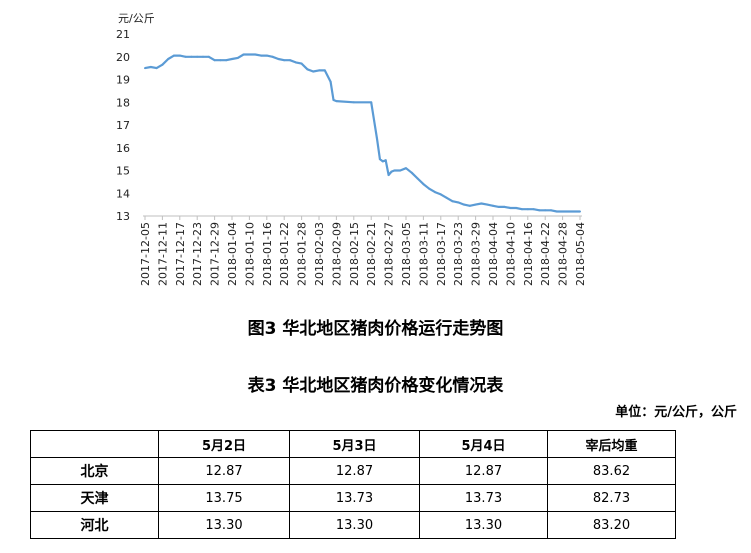  I want to click on header-cell-weight: 宰后均重, so click(611, 444).